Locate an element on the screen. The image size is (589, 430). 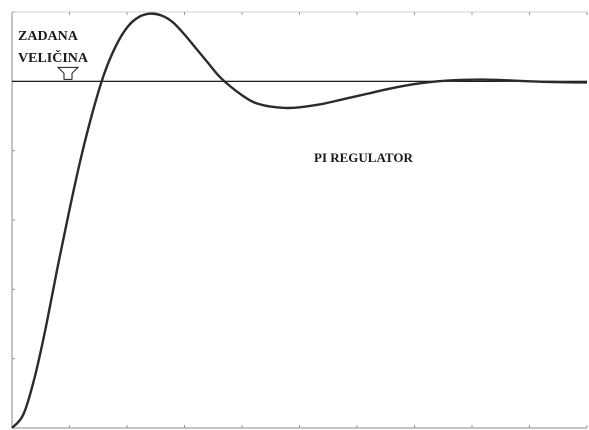
controller-annotation: PI REGULATOR is located at coordinates (363, 157).